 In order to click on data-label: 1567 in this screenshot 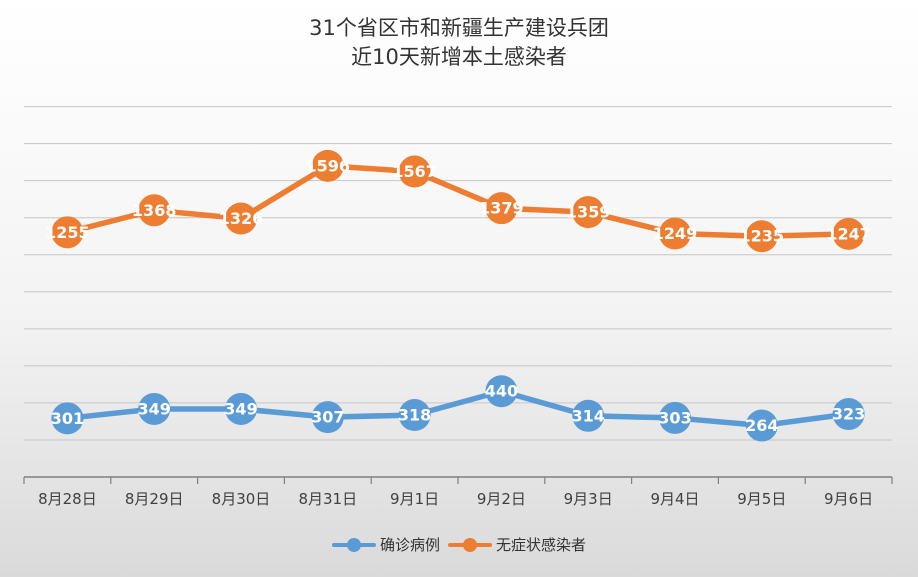, I will do `click(414, 171)`.